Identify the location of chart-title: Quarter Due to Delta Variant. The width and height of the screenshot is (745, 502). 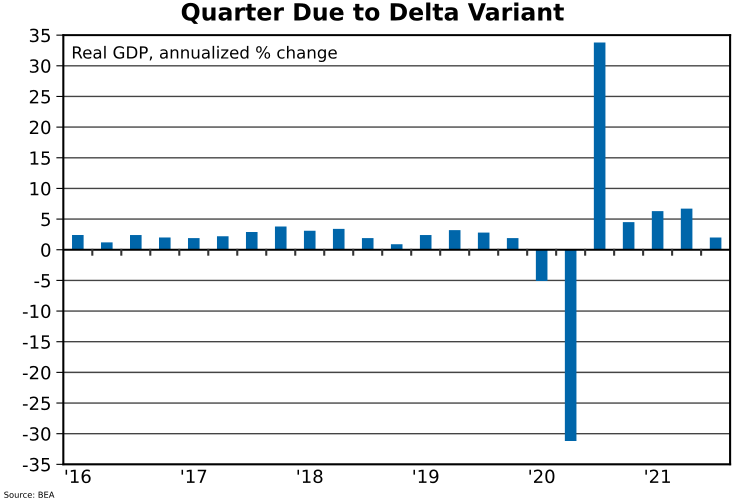
(373, 13).